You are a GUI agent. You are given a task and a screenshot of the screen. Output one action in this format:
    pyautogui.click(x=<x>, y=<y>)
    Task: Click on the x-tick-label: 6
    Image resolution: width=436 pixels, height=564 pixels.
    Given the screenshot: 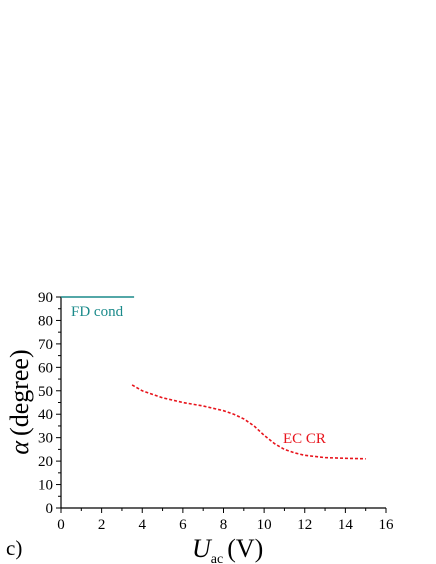 What is the action you would take?
    pyautogui.click(x=183, y=525)
    